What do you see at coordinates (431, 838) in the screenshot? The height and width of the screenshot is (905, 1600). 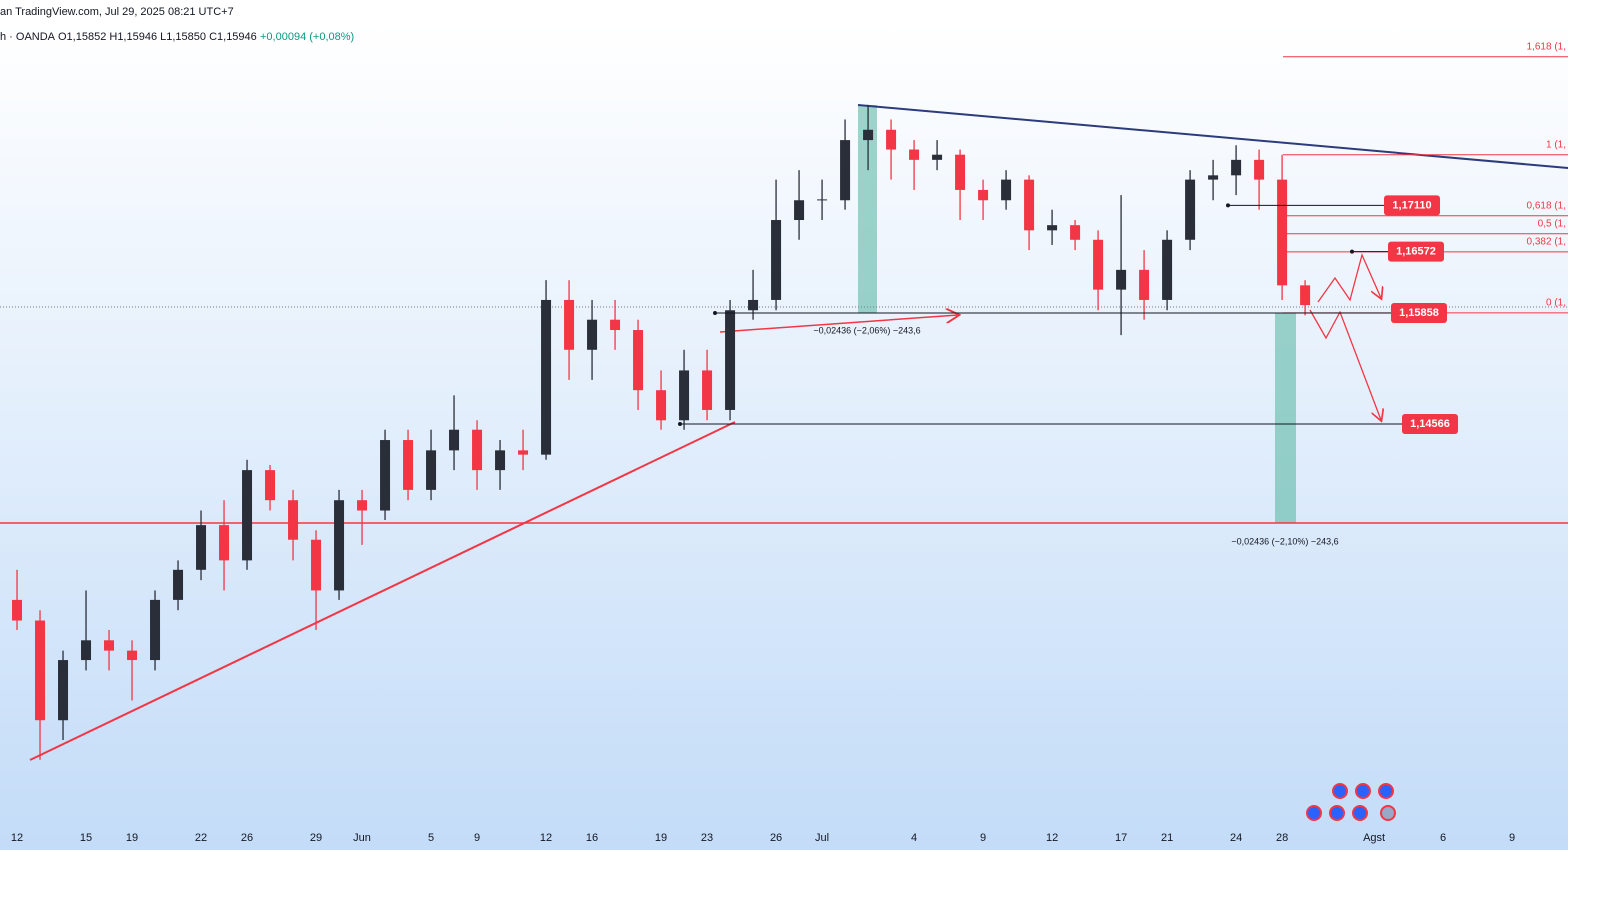 I see `x-tick-label: 5` at bounding box center [431, 838].